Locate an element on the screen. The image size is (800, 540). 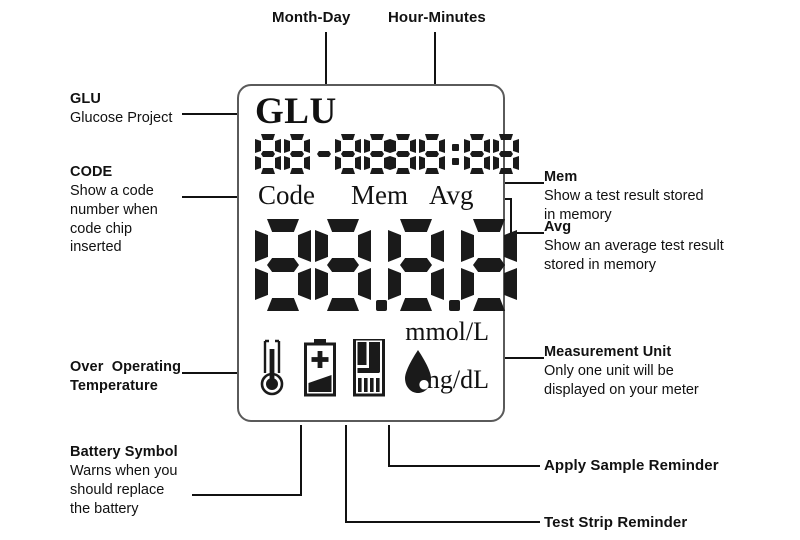
blood-drop-icon is located at coordinates (418, 374).